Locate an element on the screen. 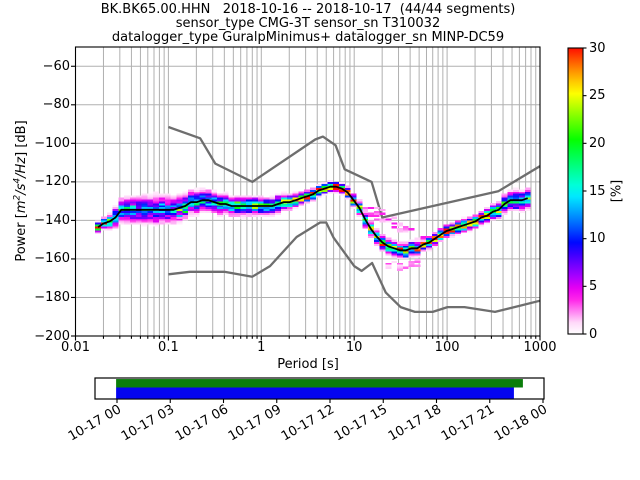 Image resolution: width=640 pixels, height=480 pixels. y-tick-label: −200 is located at coordinates (52, 336).